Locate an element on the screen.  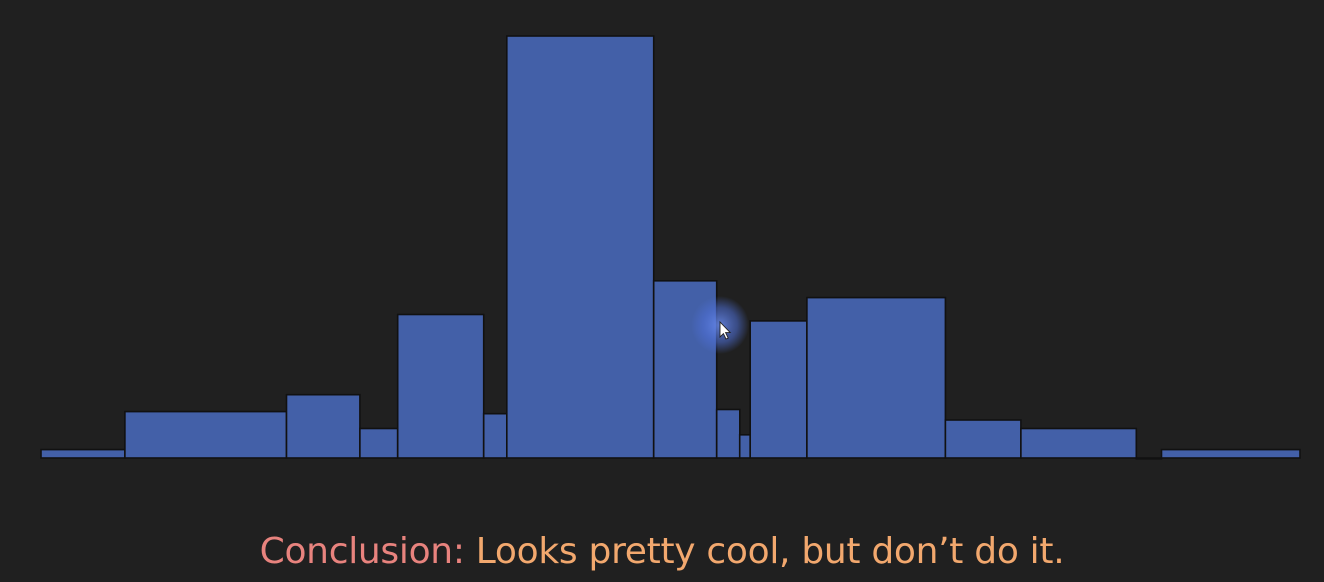
caption-text: Looks pretty cool, but don’t do it. is located at coordinates (764, 551).